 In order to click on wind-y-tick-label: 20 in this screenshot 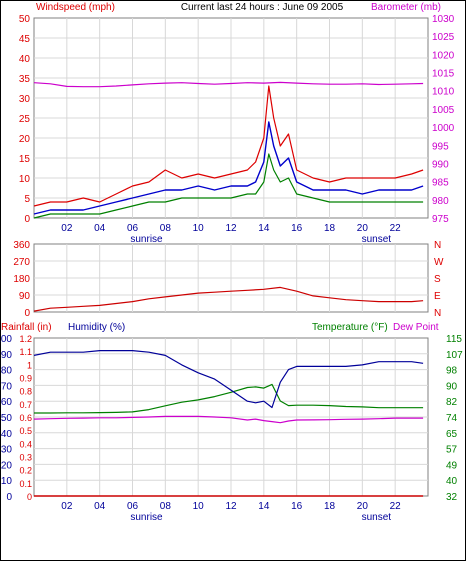, I will do `click(25, 139)`.